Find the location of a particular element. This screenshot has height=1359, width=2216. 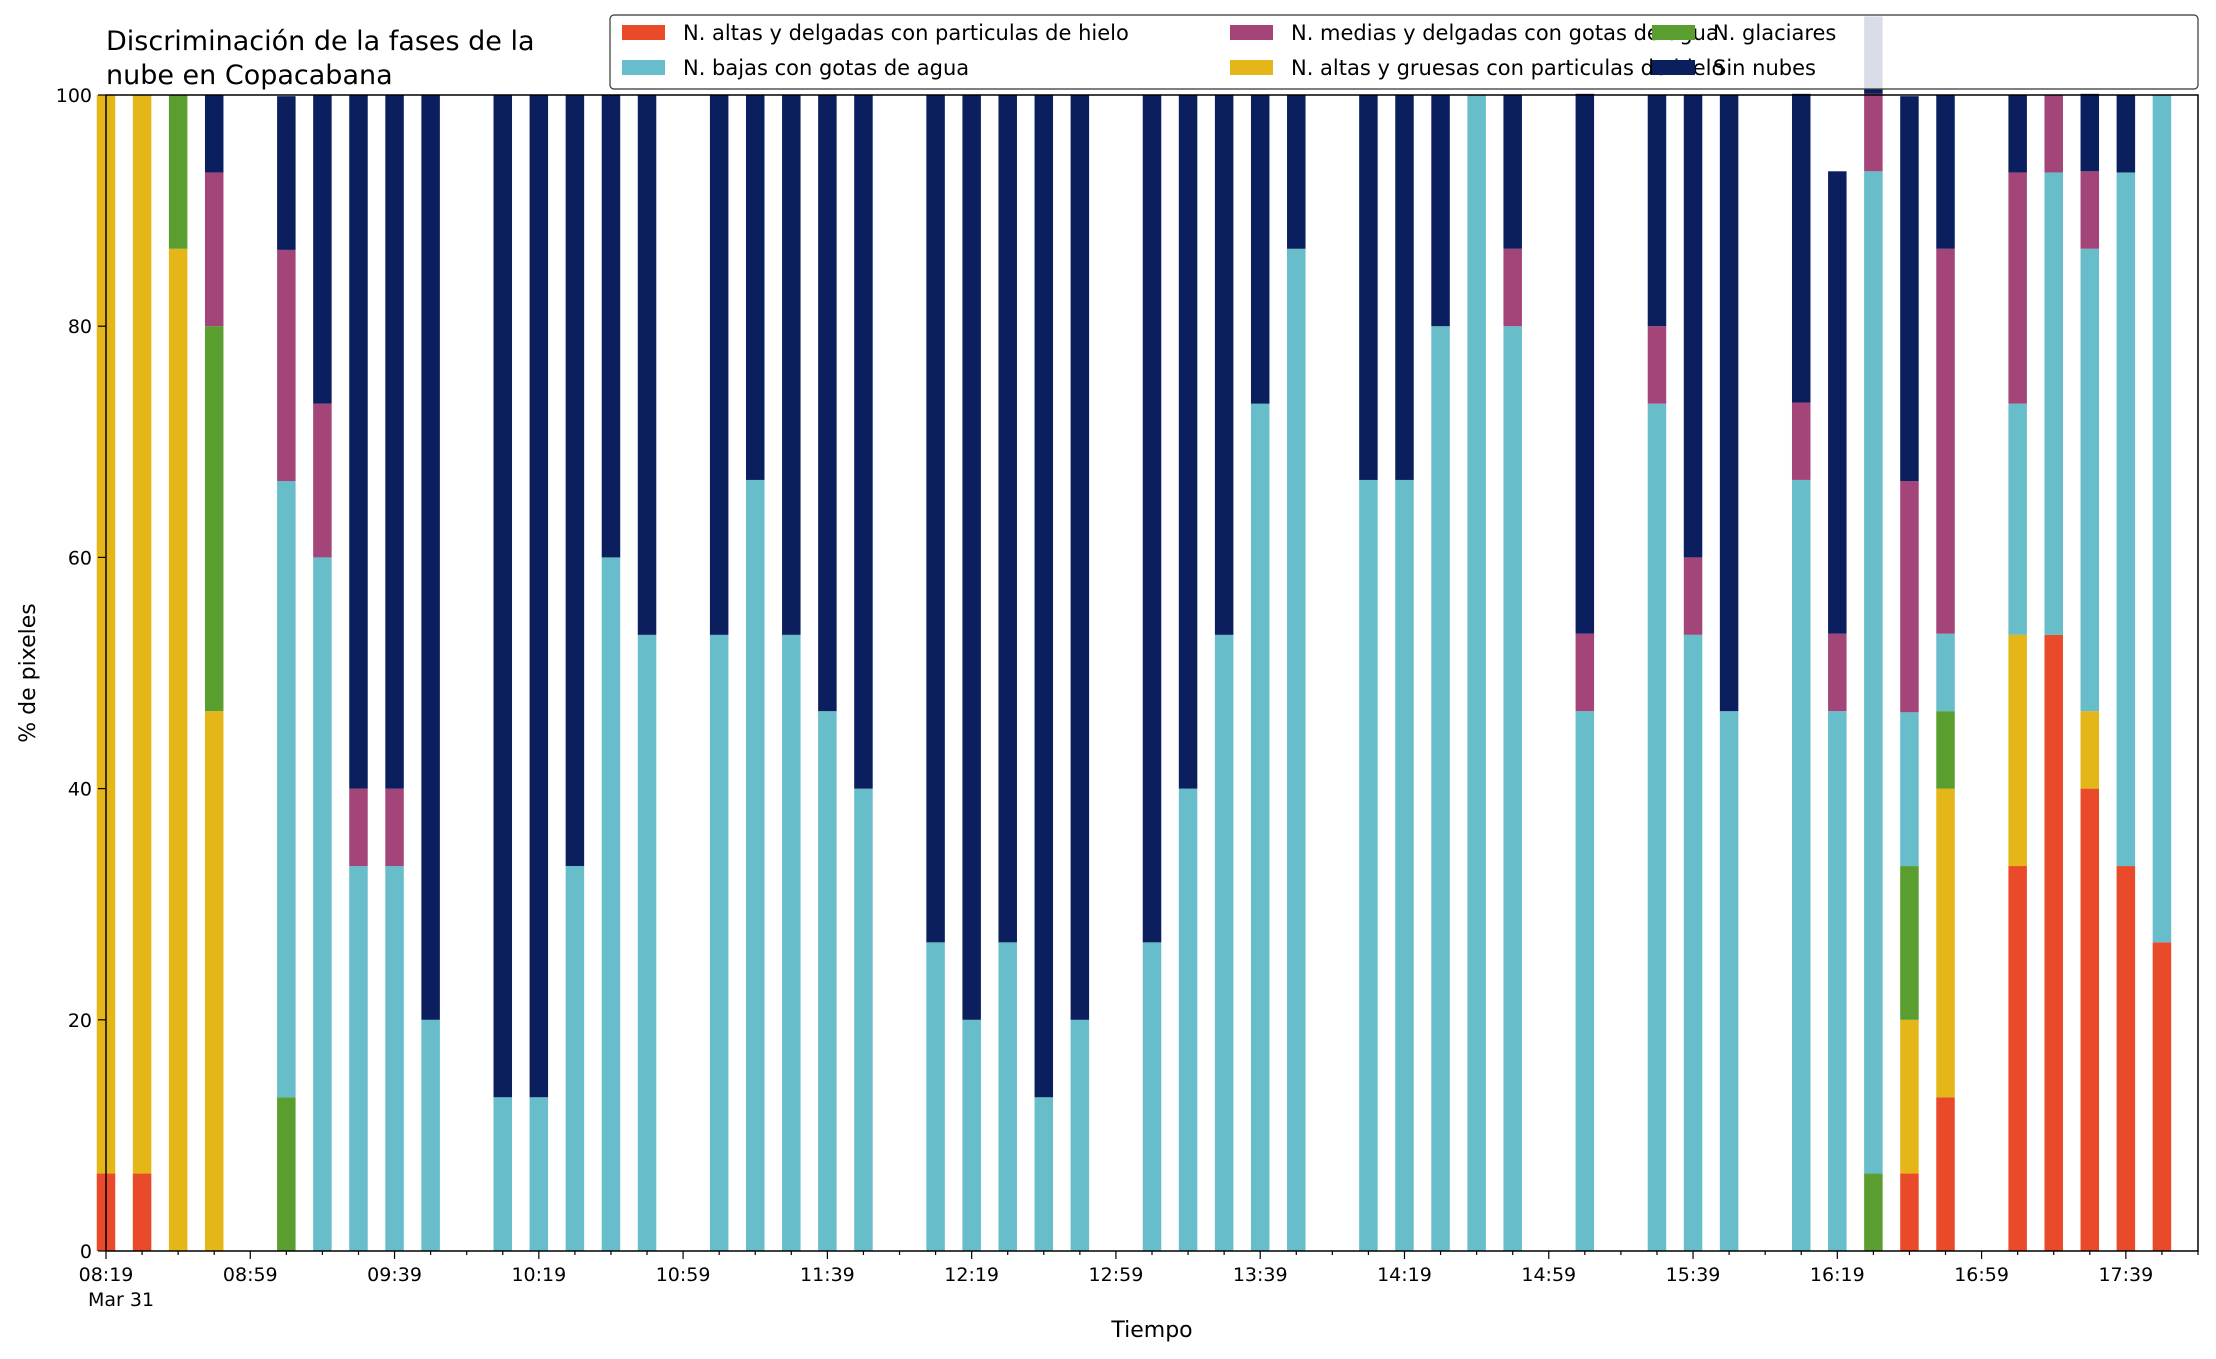

bar-segment-1429-s3 is located at coordinates (1440, 788).